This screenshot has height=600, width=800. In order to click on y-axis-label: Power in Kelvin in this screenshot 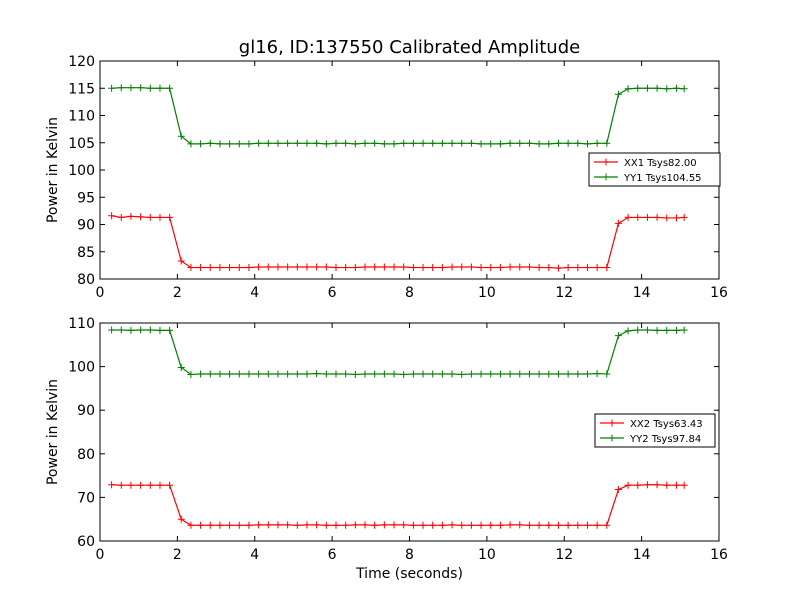, I will do `click(53, 432)`.